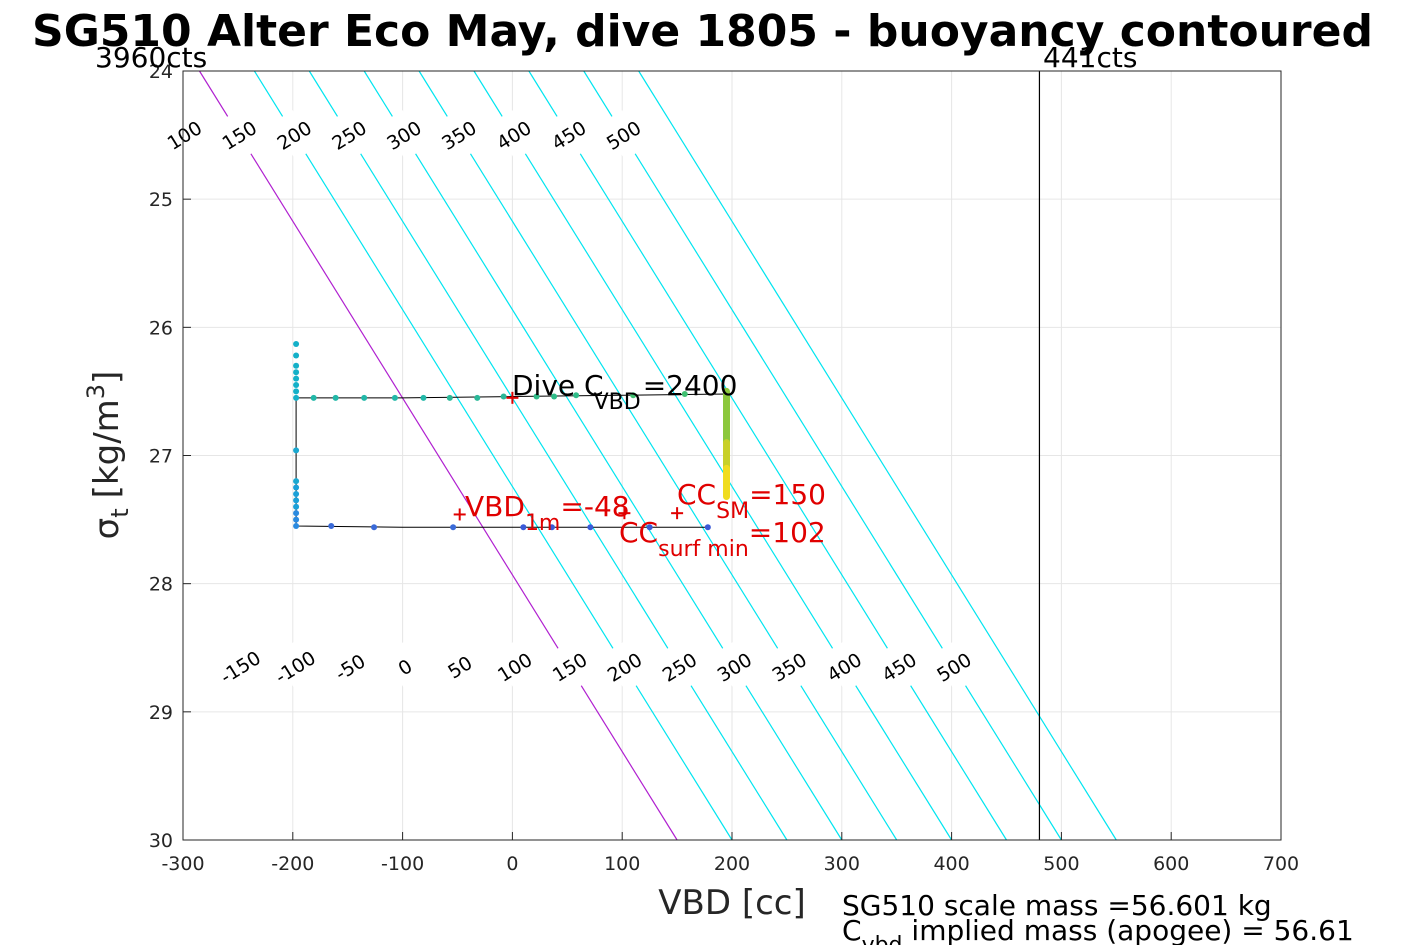  Describe the element at coordinates (161, 457) in the screenshot. I see `y-tick-label: 27` at that location.